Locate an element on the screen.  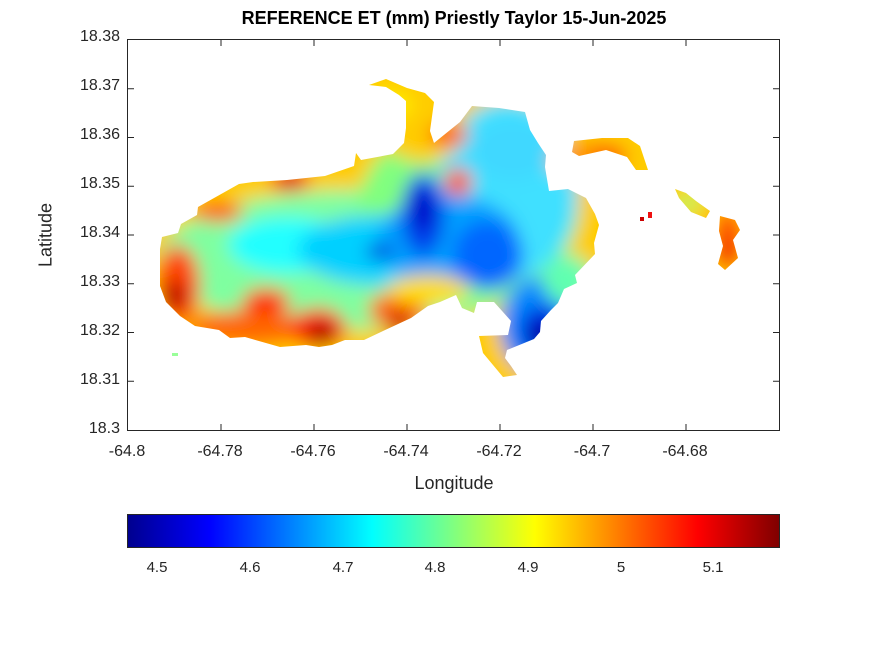
colorbar-tick-label: 4.6 is located at coordinates (250, 567).